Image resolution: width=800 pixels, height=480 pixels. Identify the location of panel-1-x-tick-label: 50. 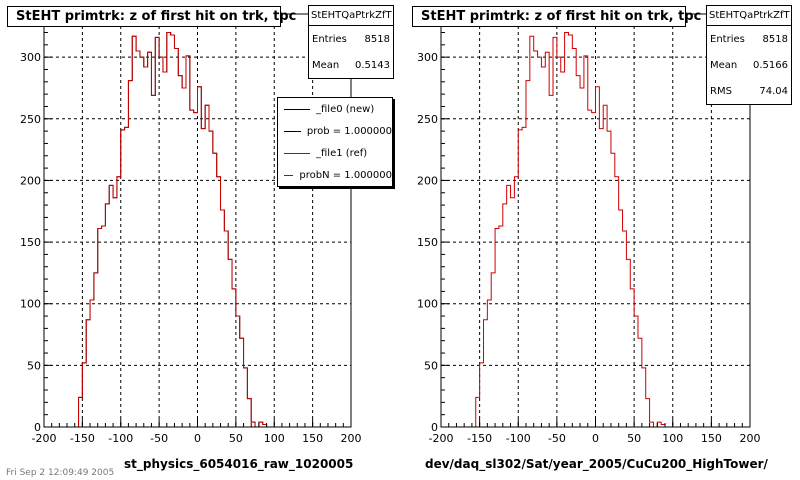
(236, 438).